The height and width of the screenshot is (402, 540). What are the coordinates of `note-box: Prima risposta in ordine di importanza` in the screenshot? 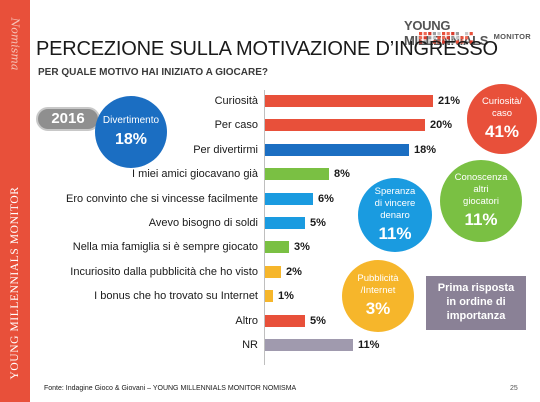 It's located at (476, 303).